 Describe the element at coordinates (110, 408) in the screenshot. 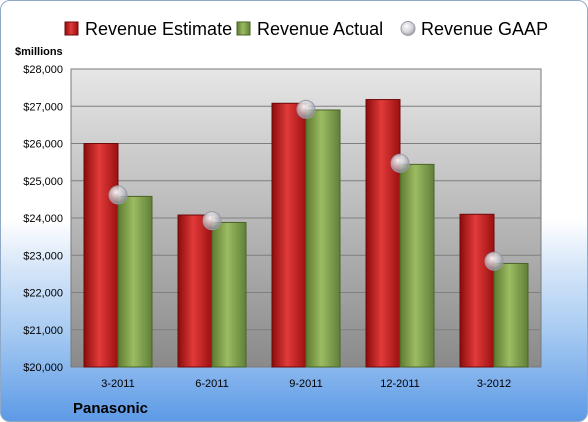

I see `company-name: Panasonic` at that location.